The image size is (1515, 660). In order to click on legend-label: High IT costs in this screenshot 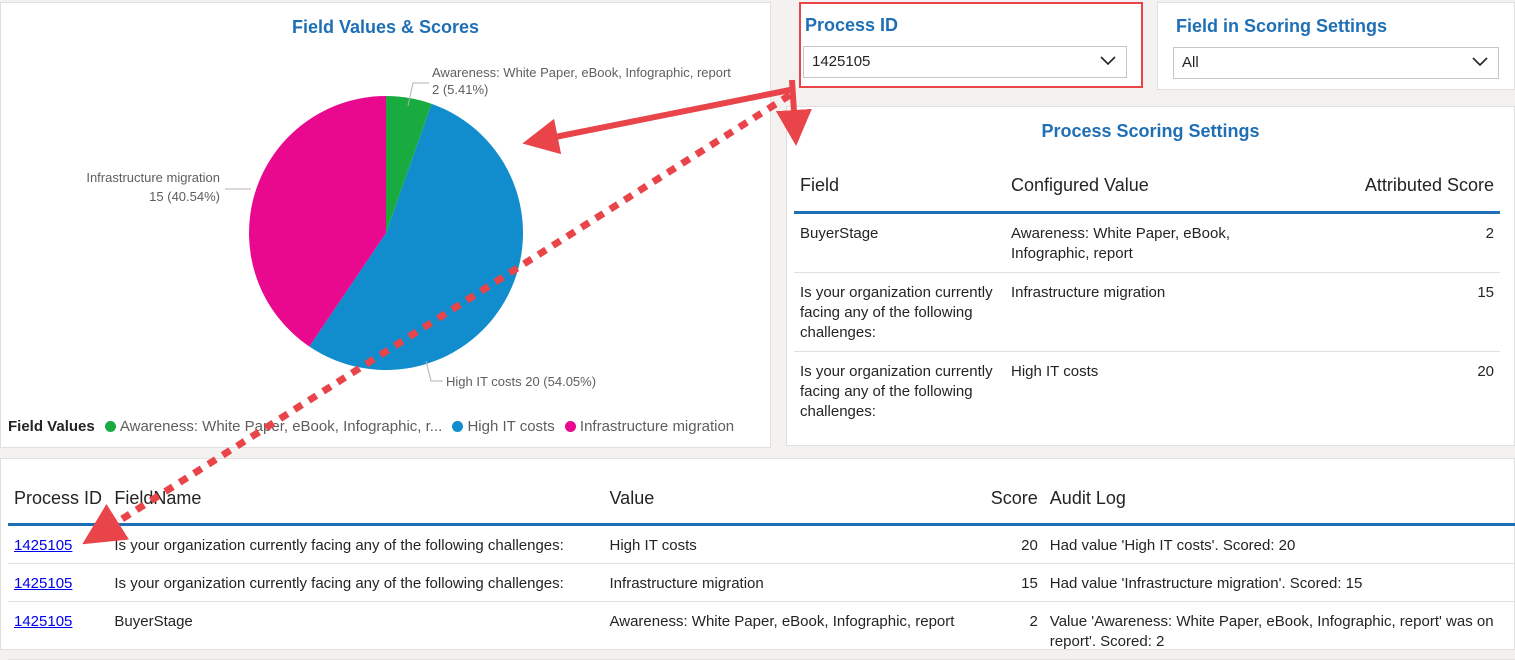, I will do `click(511, 426)`.